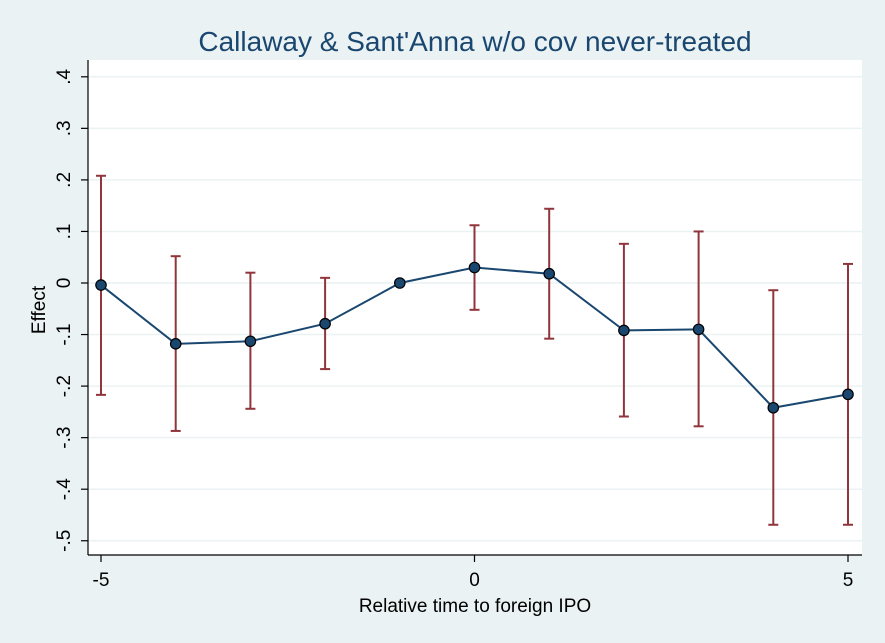 The image size is (885, 643). I want to click on y-tick-label: .1, so click(64, 232).